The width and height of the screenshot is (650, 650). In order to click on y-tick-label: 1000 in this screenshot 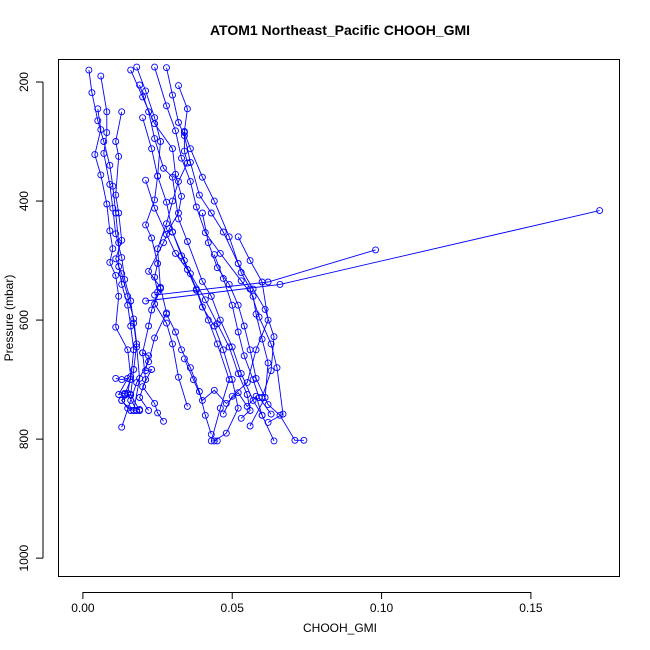, I will do `click(24, 557)`.